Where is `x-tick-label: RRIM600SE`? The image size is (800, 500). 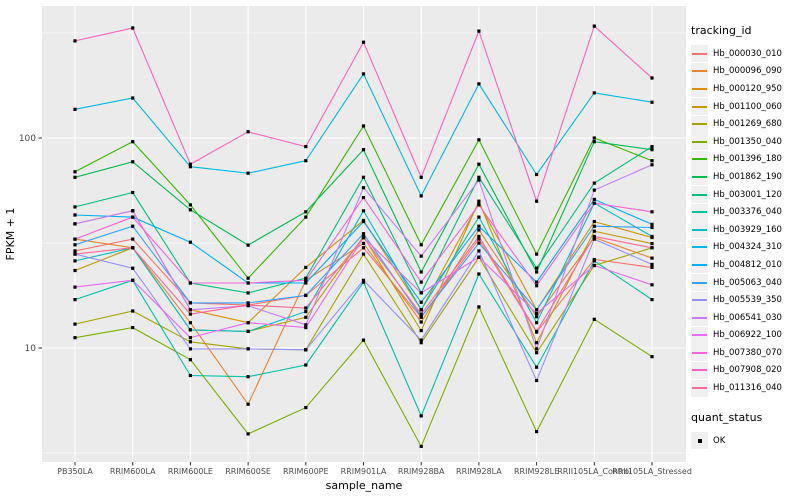
x-tick-label: RRIM600SE is located at coordinates (248, 471).